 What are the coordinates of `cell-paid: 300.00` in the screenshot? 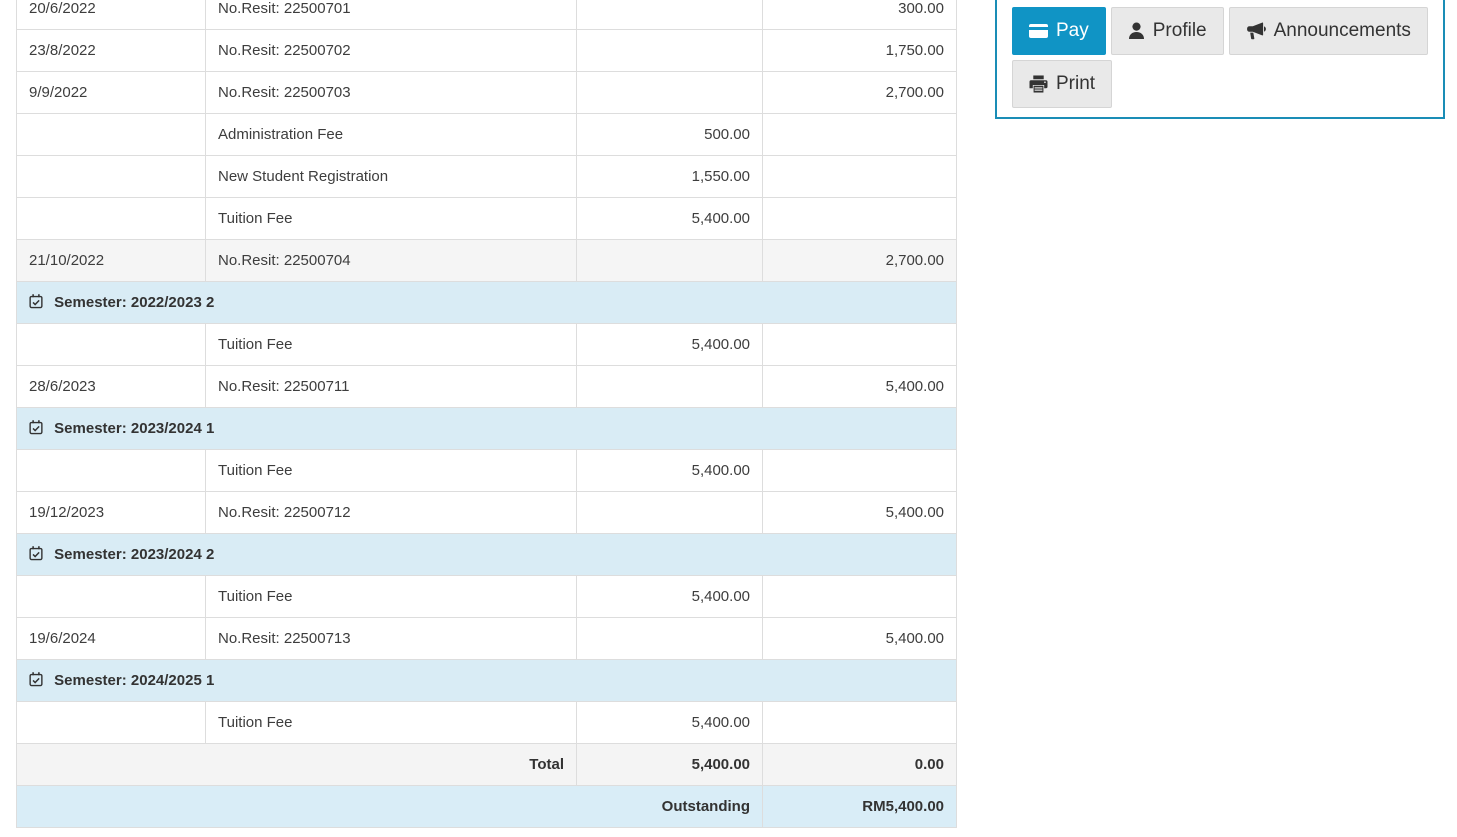 It's located at (859, 15).